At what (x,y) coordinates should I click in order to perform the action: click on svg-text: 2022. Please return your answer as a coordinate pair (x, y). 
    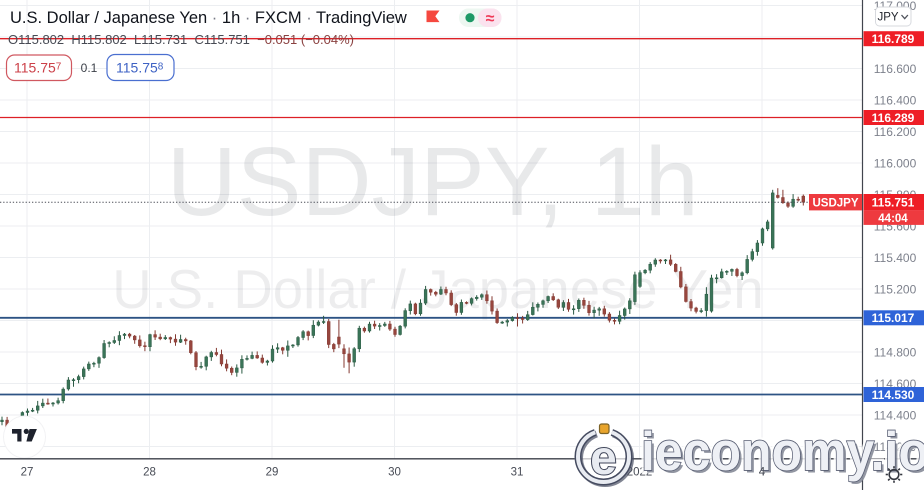
    Looking at the image, I should click on (640, 473).